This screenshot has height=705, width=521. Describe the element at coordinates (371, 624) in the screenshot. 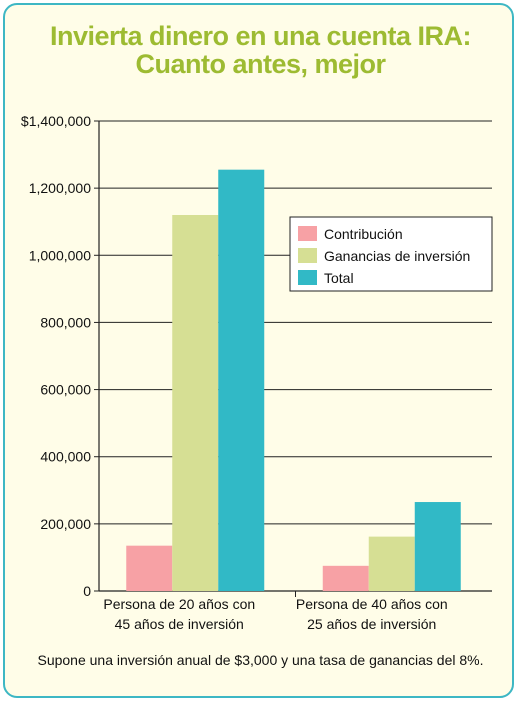

I see `x-tick-label: 25 años de inversión` at that location.